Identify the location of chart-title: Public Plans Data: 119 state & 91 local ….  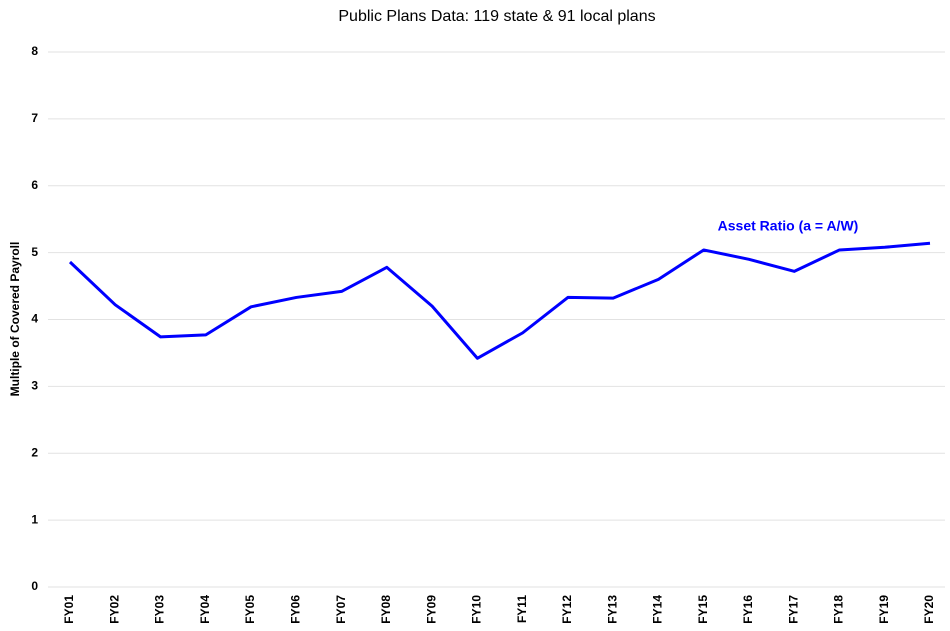
(496, 16).